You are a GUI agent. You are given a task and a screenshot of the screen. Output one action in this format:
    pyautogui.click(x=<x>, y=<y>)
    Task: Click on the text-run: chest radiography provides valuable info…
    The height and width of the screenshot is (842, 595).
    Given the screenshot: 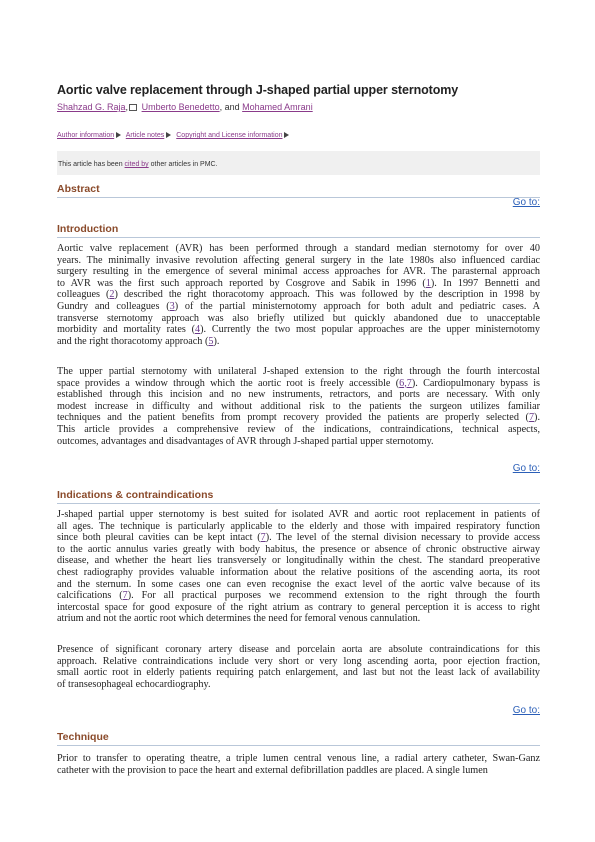 What is the action you would take?
    pyautogui.click(x=298, y=572)
    